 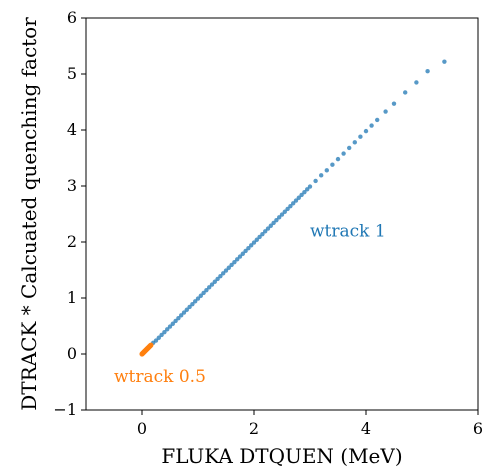 What do you see at coordinates (254, 428) in the screenshot?
I see `x-tick-label: 2` at bounding box center [254, 428].